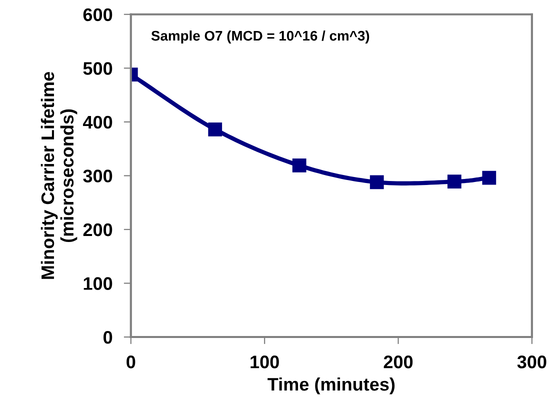  Describe the element at coordinates (97, 176) in the screenshot. I see `y-tick-label: 300` at that location.